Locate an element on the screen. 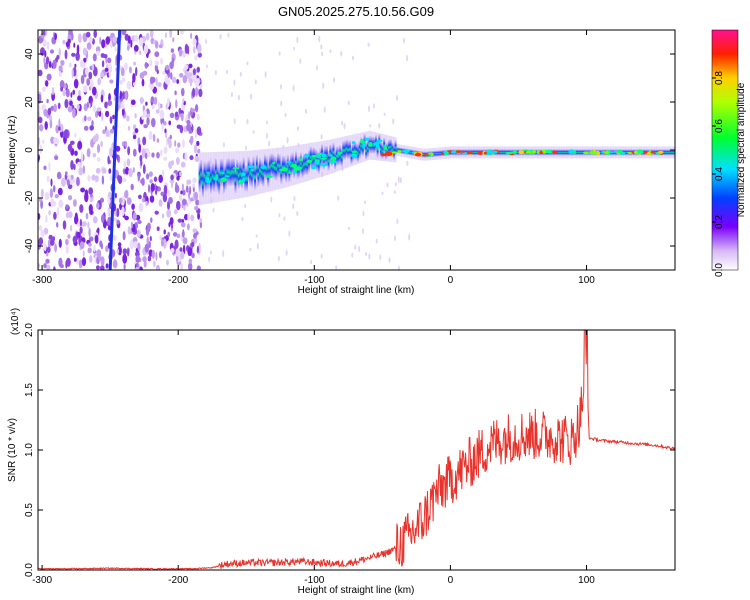 The image size is (750, 600). spectrogram-x-label: Height of straight line (km) is located at coordinates (356, 290).